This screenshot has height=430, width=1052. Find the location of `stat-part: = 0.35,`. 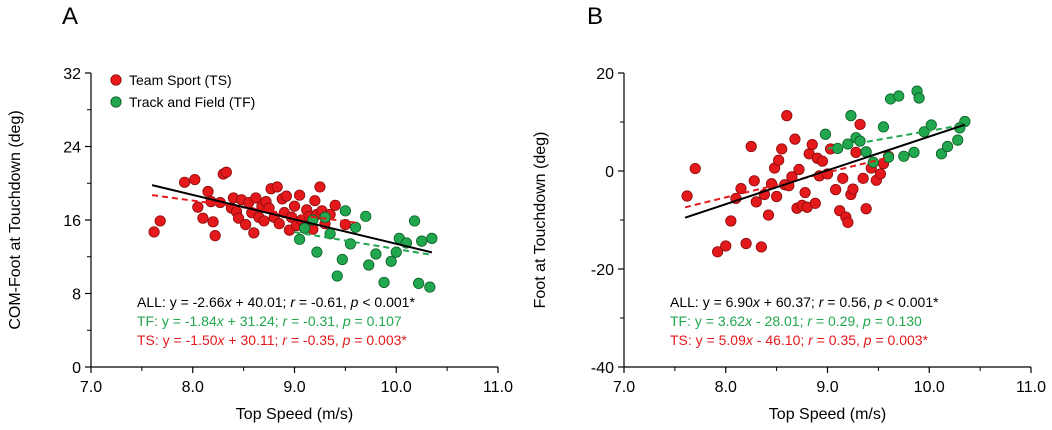

stat-part: = 0.35, is located at coordinates (838, 340).